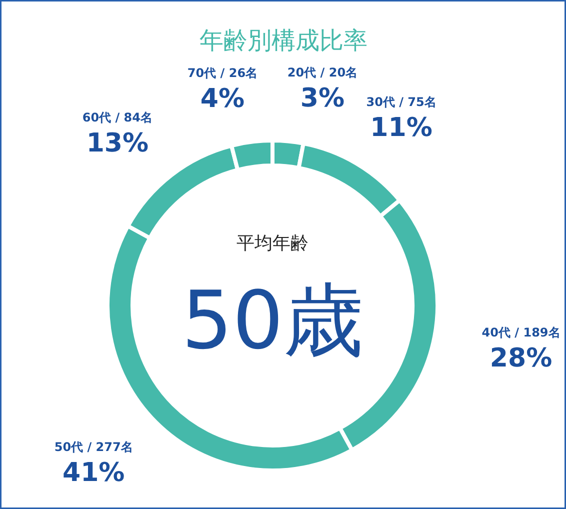  Describe the element at coordinates (322, 98) in the screenshot. I see `data-label: 3%` at that location.